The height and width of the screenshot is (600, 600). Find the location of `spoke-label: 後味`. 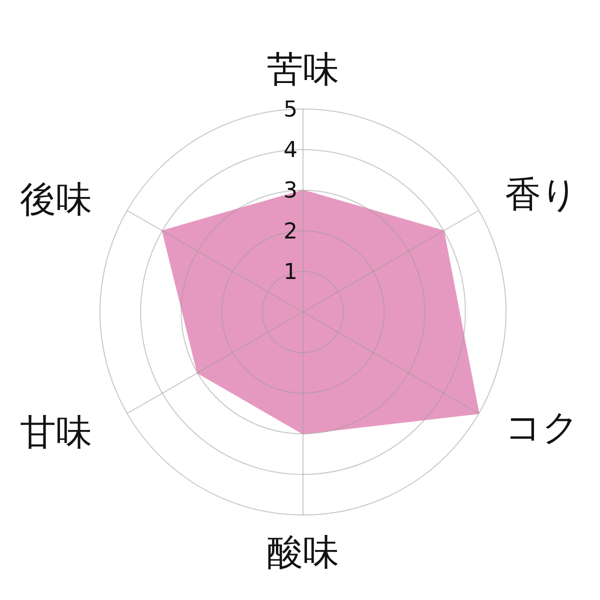

spoke-label: 後味 is located at coordinates (56, 199).